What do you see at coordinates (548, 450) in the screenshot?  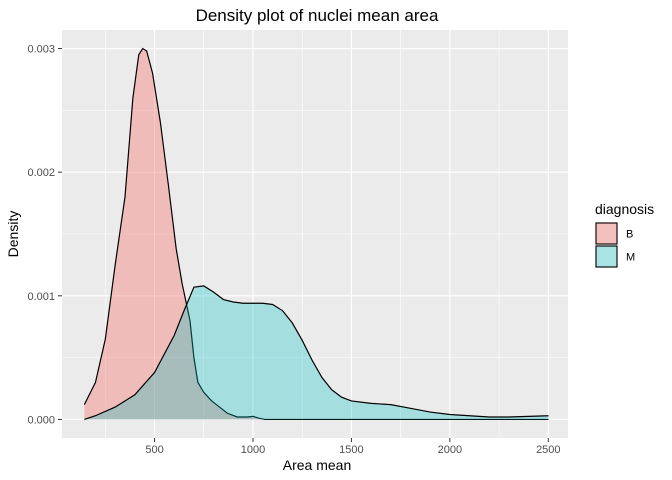 I see `x-tick-label: 2500` at bounding box center [548, 450].